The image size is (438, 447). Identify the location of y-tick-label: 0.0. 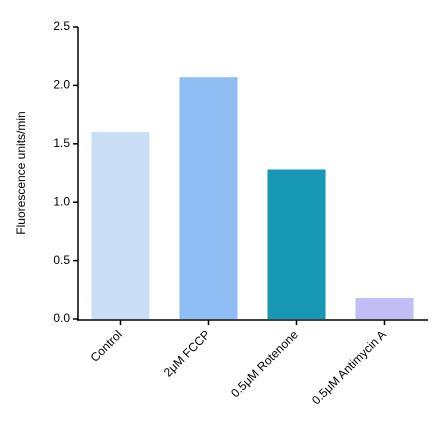
(61, 318).